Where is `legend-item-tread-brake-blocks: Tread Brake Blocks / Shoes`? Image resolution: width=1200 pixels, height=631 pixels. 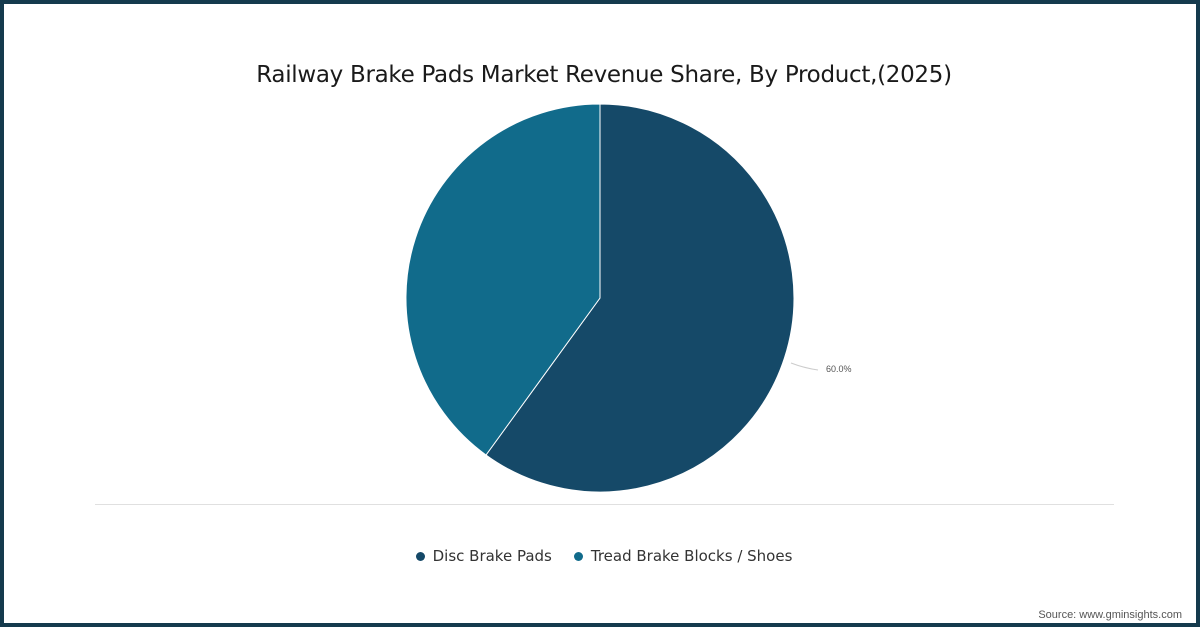 legend-item-tread-brake-blocks: Tread Brake Blocks / Shoes is located at coordinates (683, 556).